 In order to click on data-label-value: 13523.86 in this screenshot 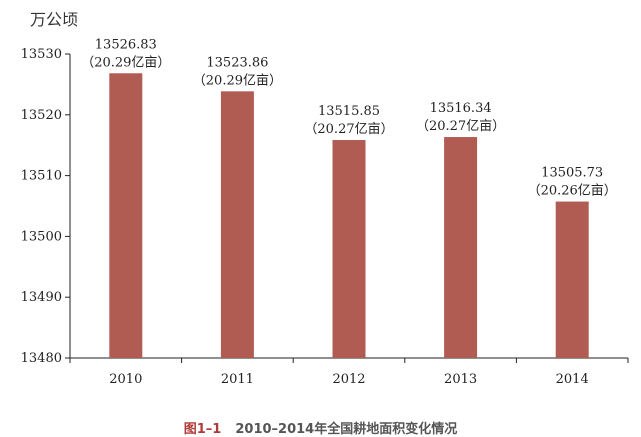, I will do `click(237, 62)`.